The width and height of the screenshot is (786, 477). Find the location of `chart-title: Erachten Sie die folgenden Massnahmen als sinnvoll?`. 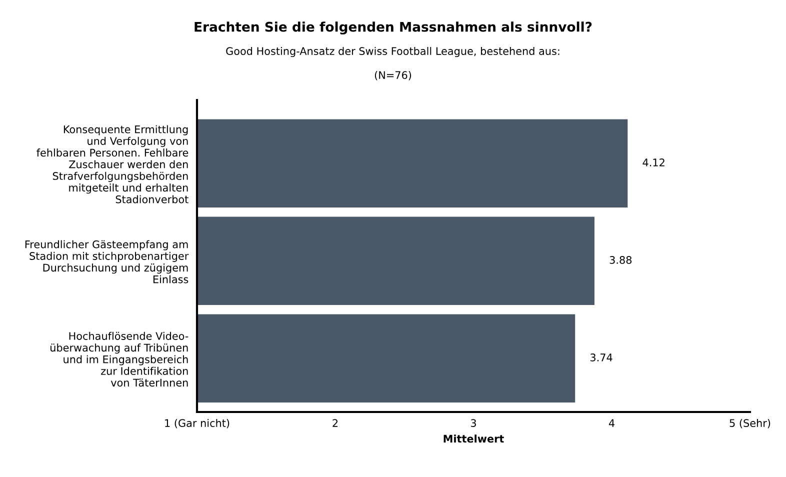

chart-title: Erachten Sie die folgenden Massnahmen als sinnvoll? is located at coordinates (393, 28).